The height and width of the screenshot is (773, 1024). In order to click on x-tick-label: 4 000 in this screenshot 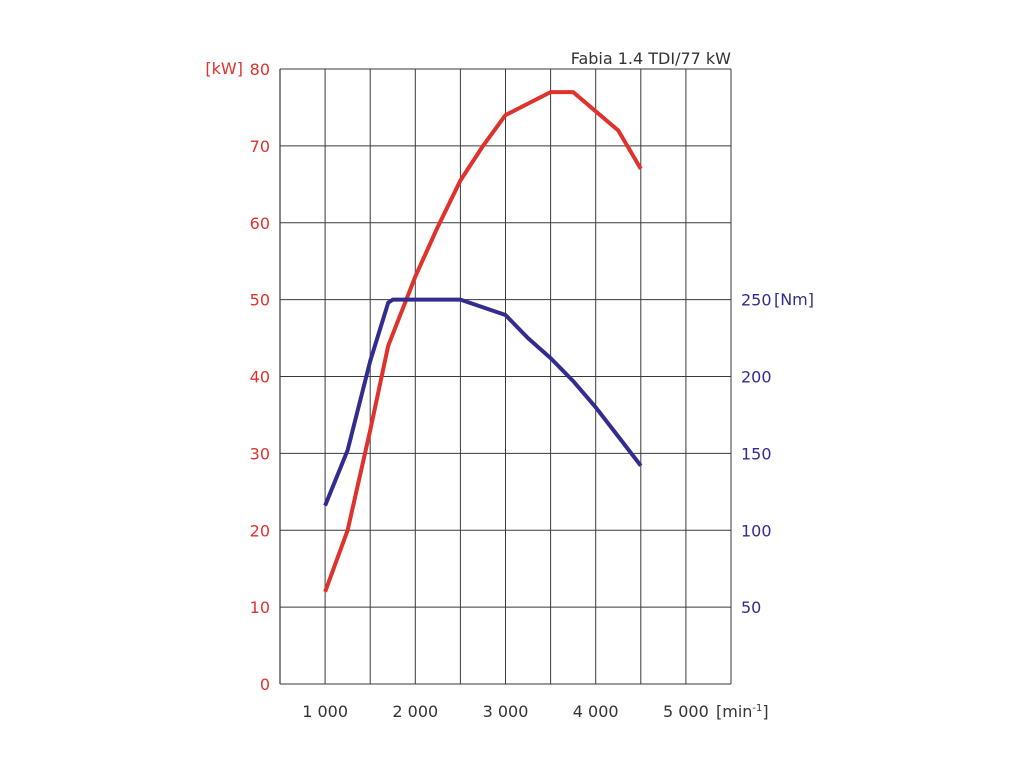, I will do `click(596, 711)`.